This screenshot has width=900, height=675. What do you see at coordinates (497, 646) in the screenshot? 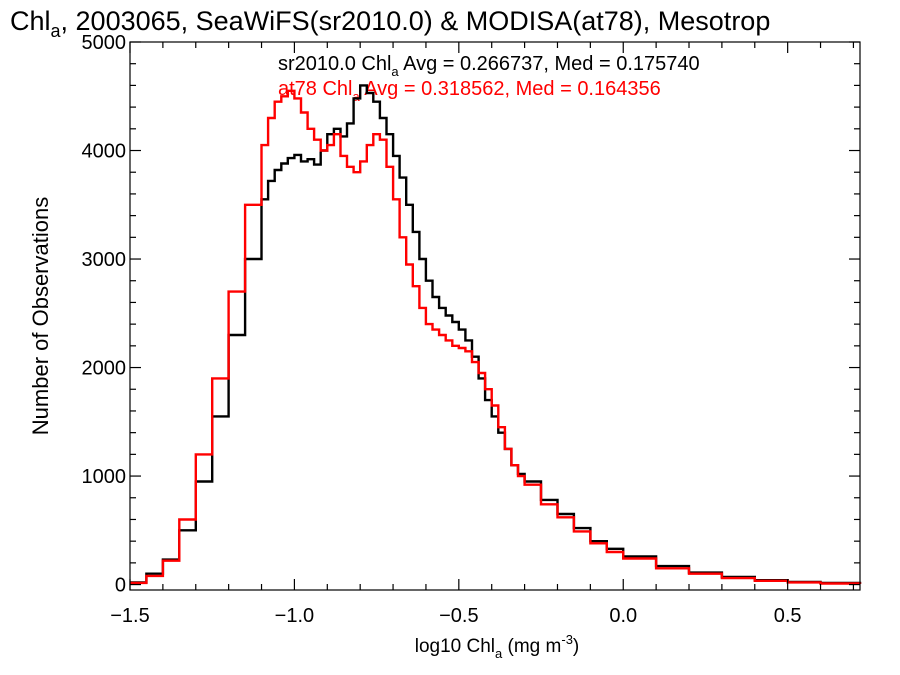
I see `x-axis-label: log10 Chla (mg m-3)` at bounding box center [497, 646].